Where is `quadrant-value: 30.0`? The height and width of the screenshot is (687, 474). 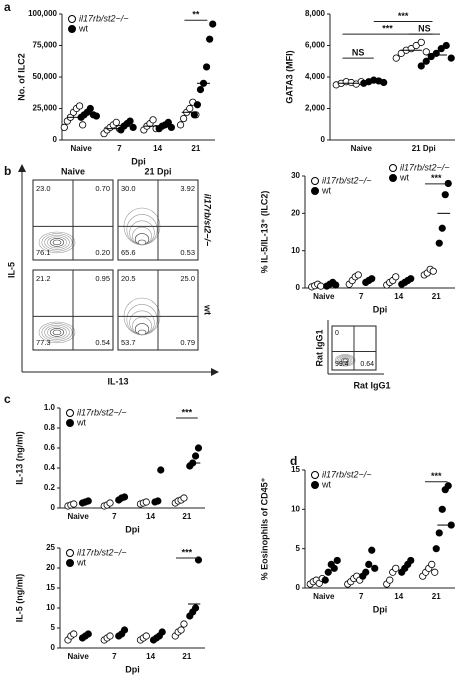
quadrant-value: 30.0 is located at coordinates (128, 188).